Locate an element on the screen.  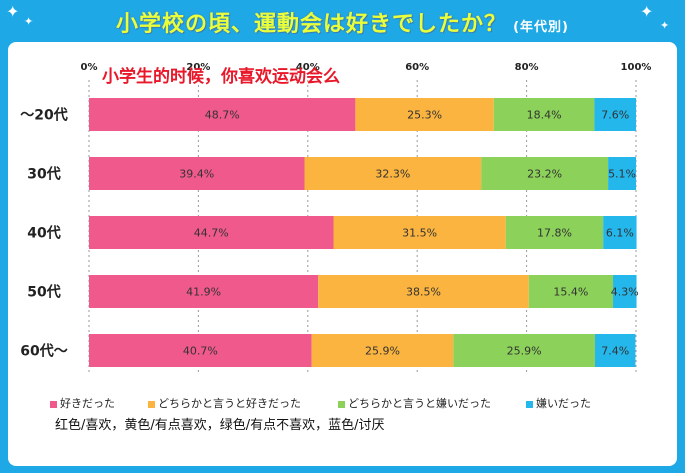
data-label: 31.5% is located at coordinates (419, 233).